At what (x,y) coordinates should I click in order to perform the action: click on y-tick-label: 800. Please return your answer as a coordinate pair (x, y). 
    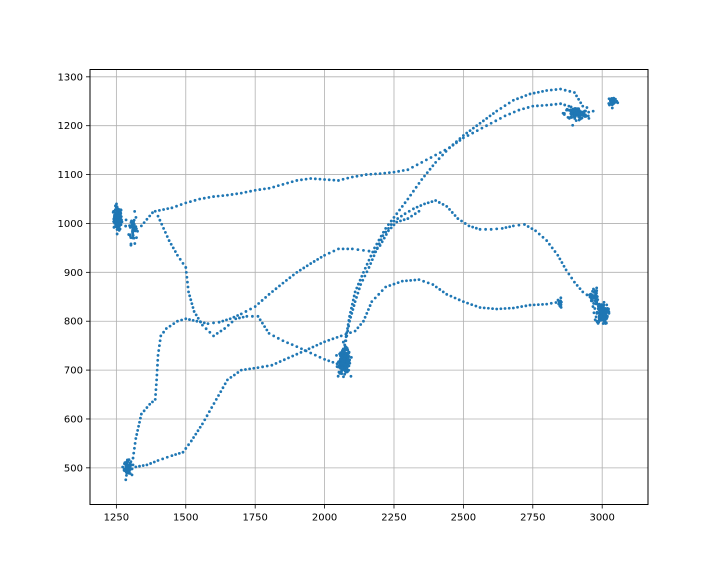
    Looking at the image, I should click on (73, 322).